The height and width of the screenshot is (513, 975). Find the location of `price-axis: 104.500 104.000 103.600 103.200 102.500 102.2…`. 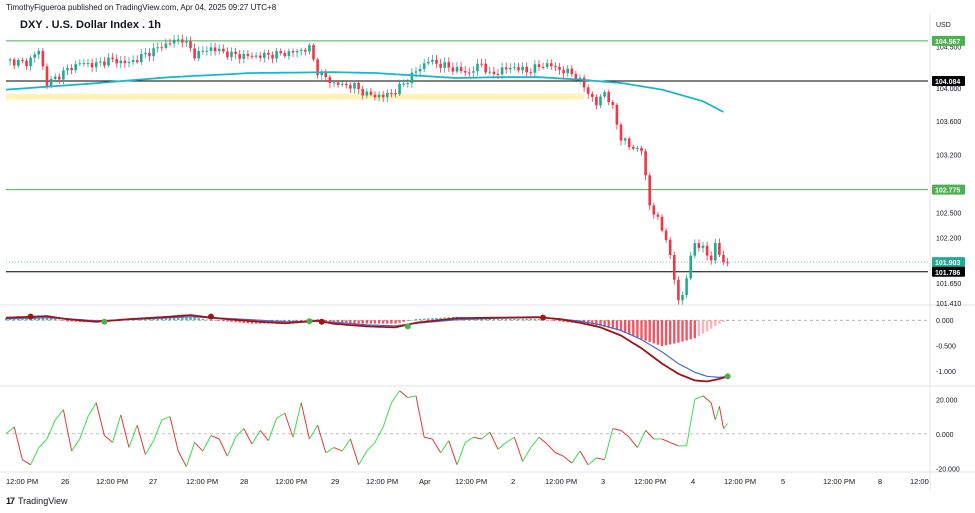

price-axis: 104.500 104.000 103.600 103.200 102.500 102.2… is located at coordinates (948, 254).